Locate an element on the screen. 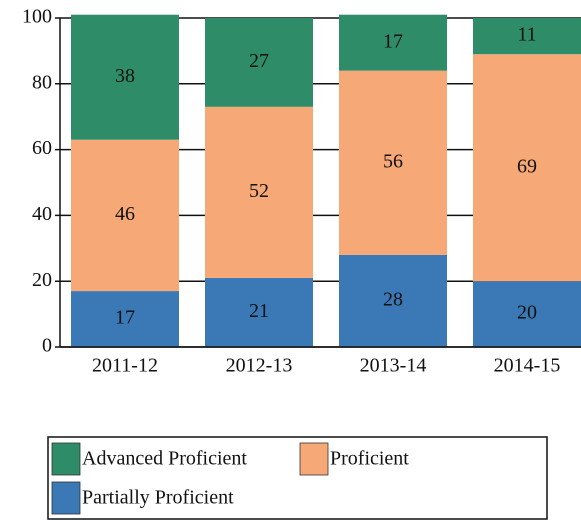 This screenshot has height=520, width=581. legend-label: Advanced Proficient is located at coordinates (164, 459).